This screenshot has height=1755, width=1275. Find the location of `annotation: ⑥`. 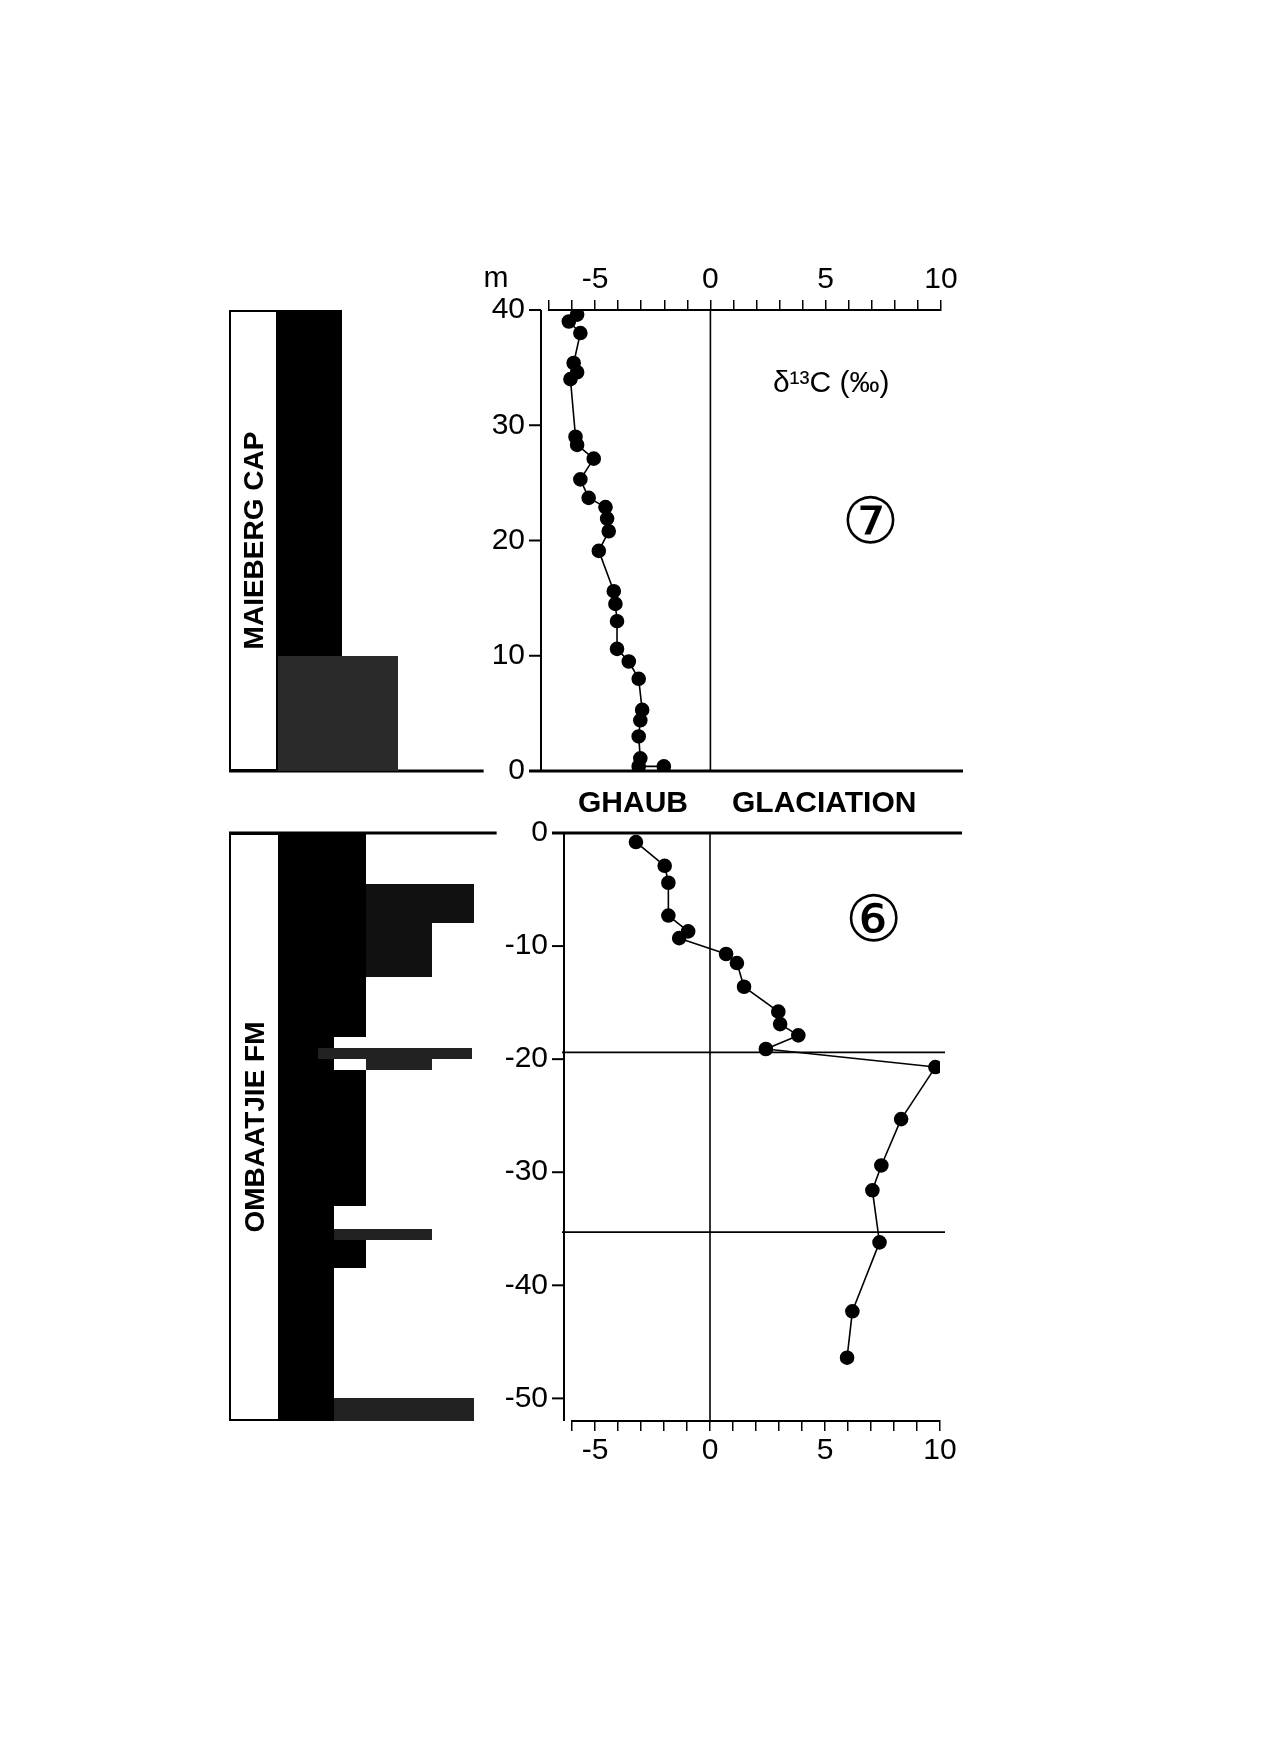

annotation: ⑥ is located at coordinates (874, 918).